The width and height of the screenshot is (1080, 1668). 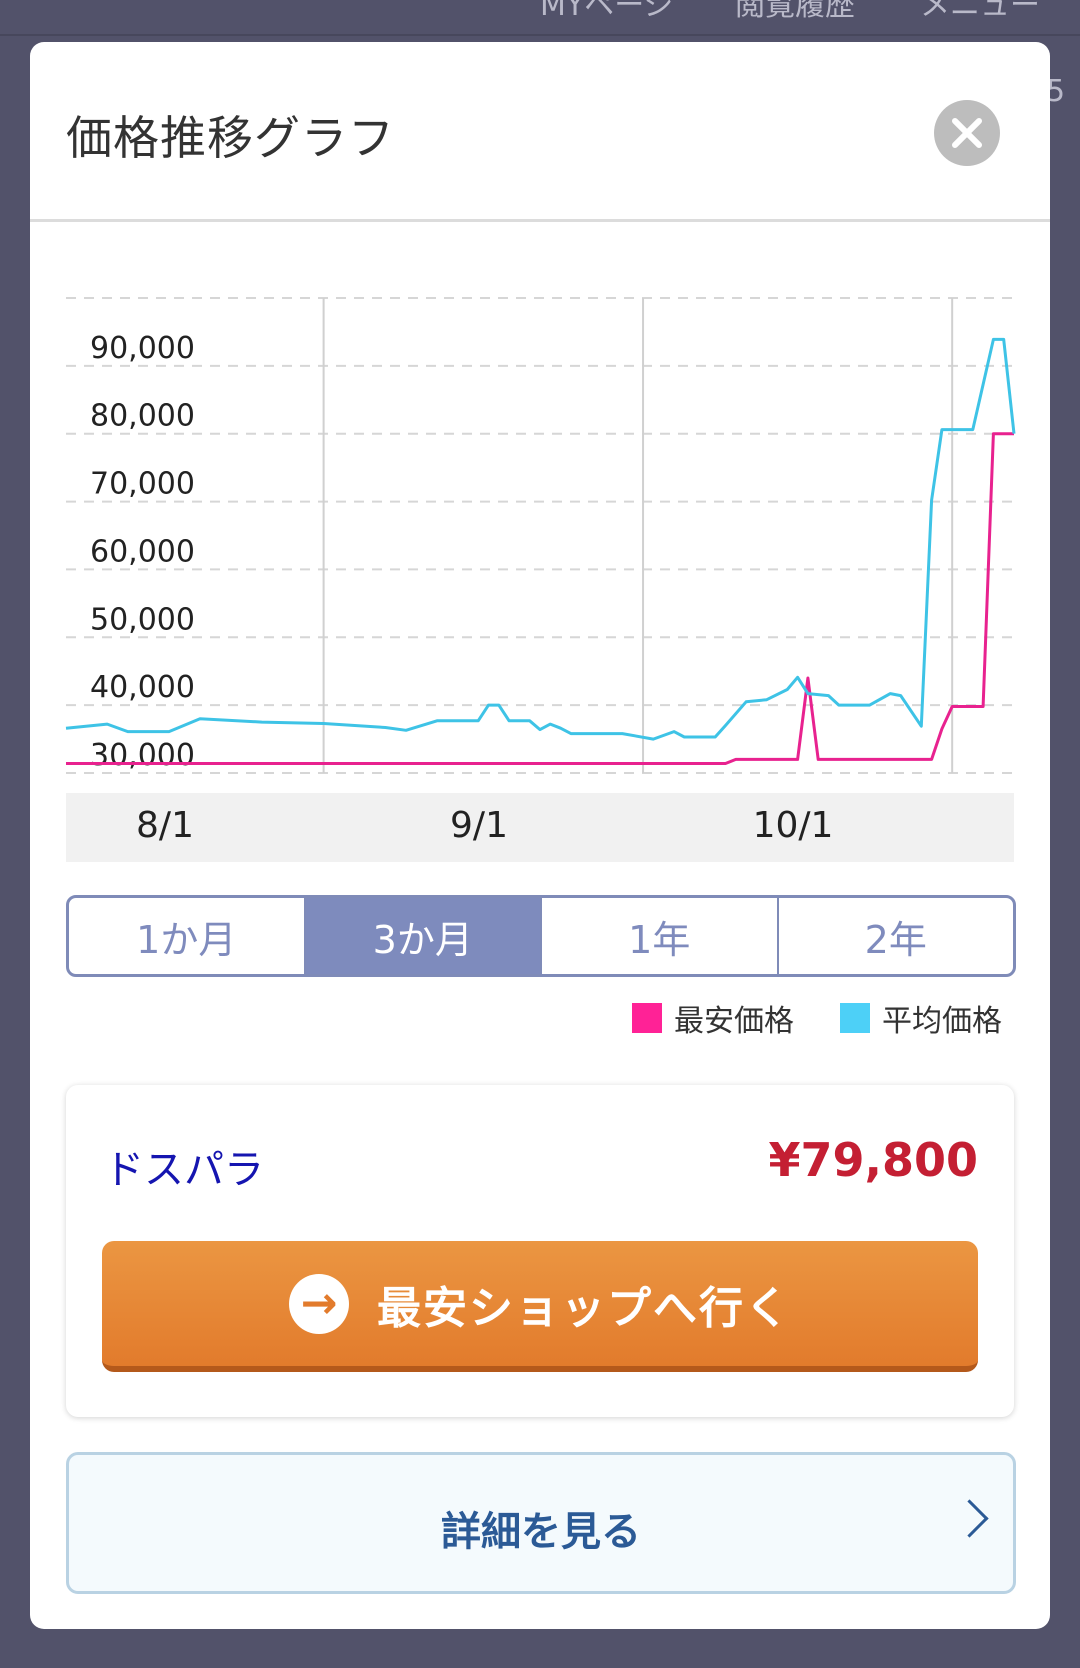 What do you see at coordinates (230, 138) in the screenshot?
I see `modal-title: 価格推移グラフ` at bounding box center [230, 138].